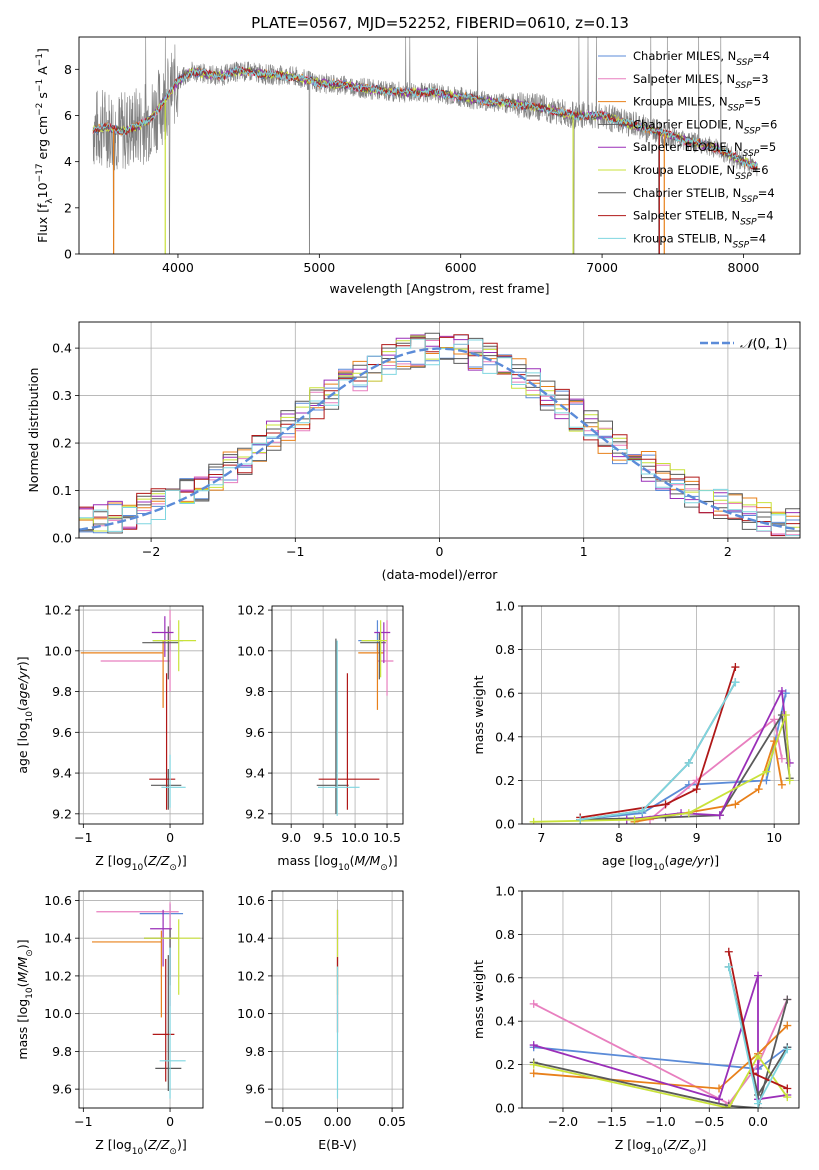  Describe the element at coordinates (42, 140) in the screenshot. I see `label-part: erg cm` at that location.